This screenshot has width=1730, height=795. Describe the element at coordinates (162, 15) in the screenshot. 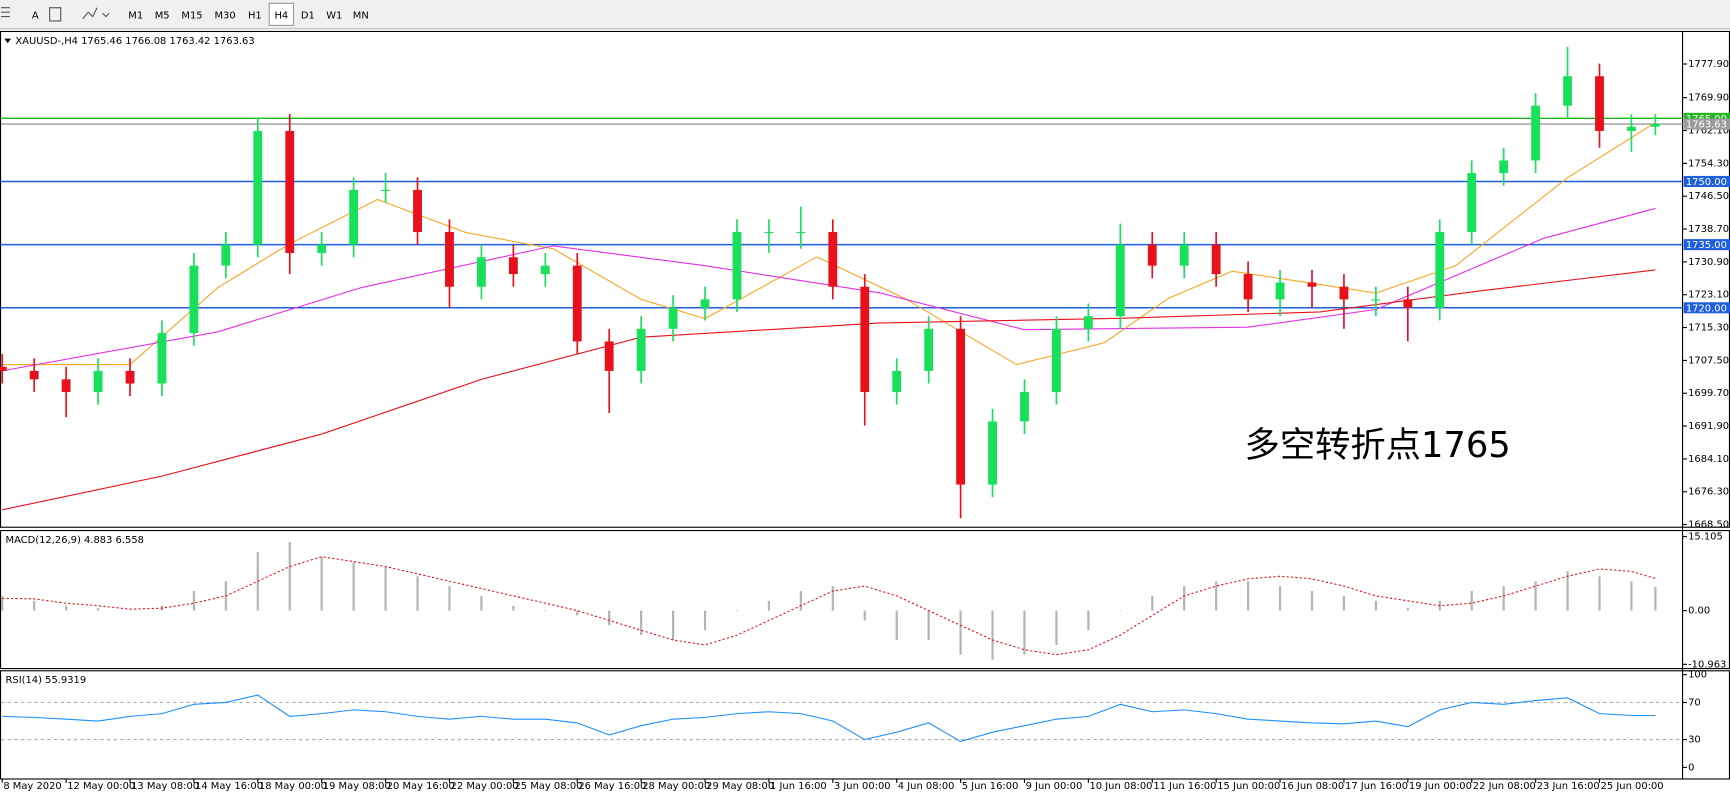

I see `toolbar-button: M5` at that location.